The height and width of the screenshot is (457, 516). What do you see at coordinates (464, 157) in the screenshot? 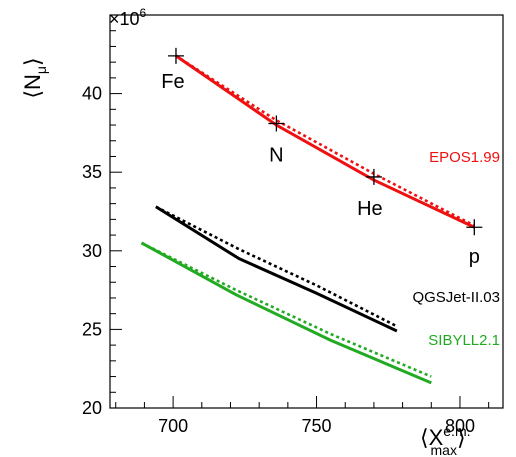
I see `series-label: EPOS1.99` at bounding box center [464, 157].